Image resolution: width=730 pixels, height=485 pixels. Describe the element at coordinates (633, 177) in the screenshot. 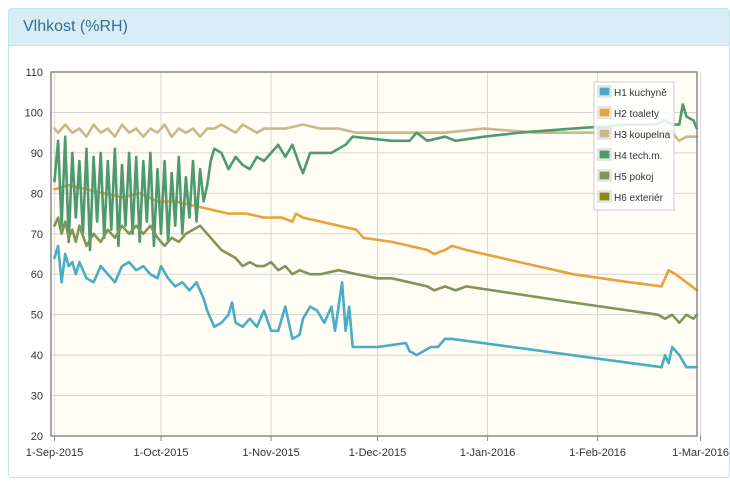

I see `legend-label-h5: H5 pokoj` at that location.